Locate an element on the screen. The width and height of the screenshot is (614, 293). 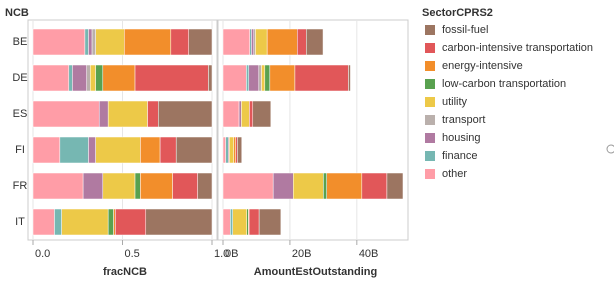
category-label: FI is located at coordinates (20, 150).